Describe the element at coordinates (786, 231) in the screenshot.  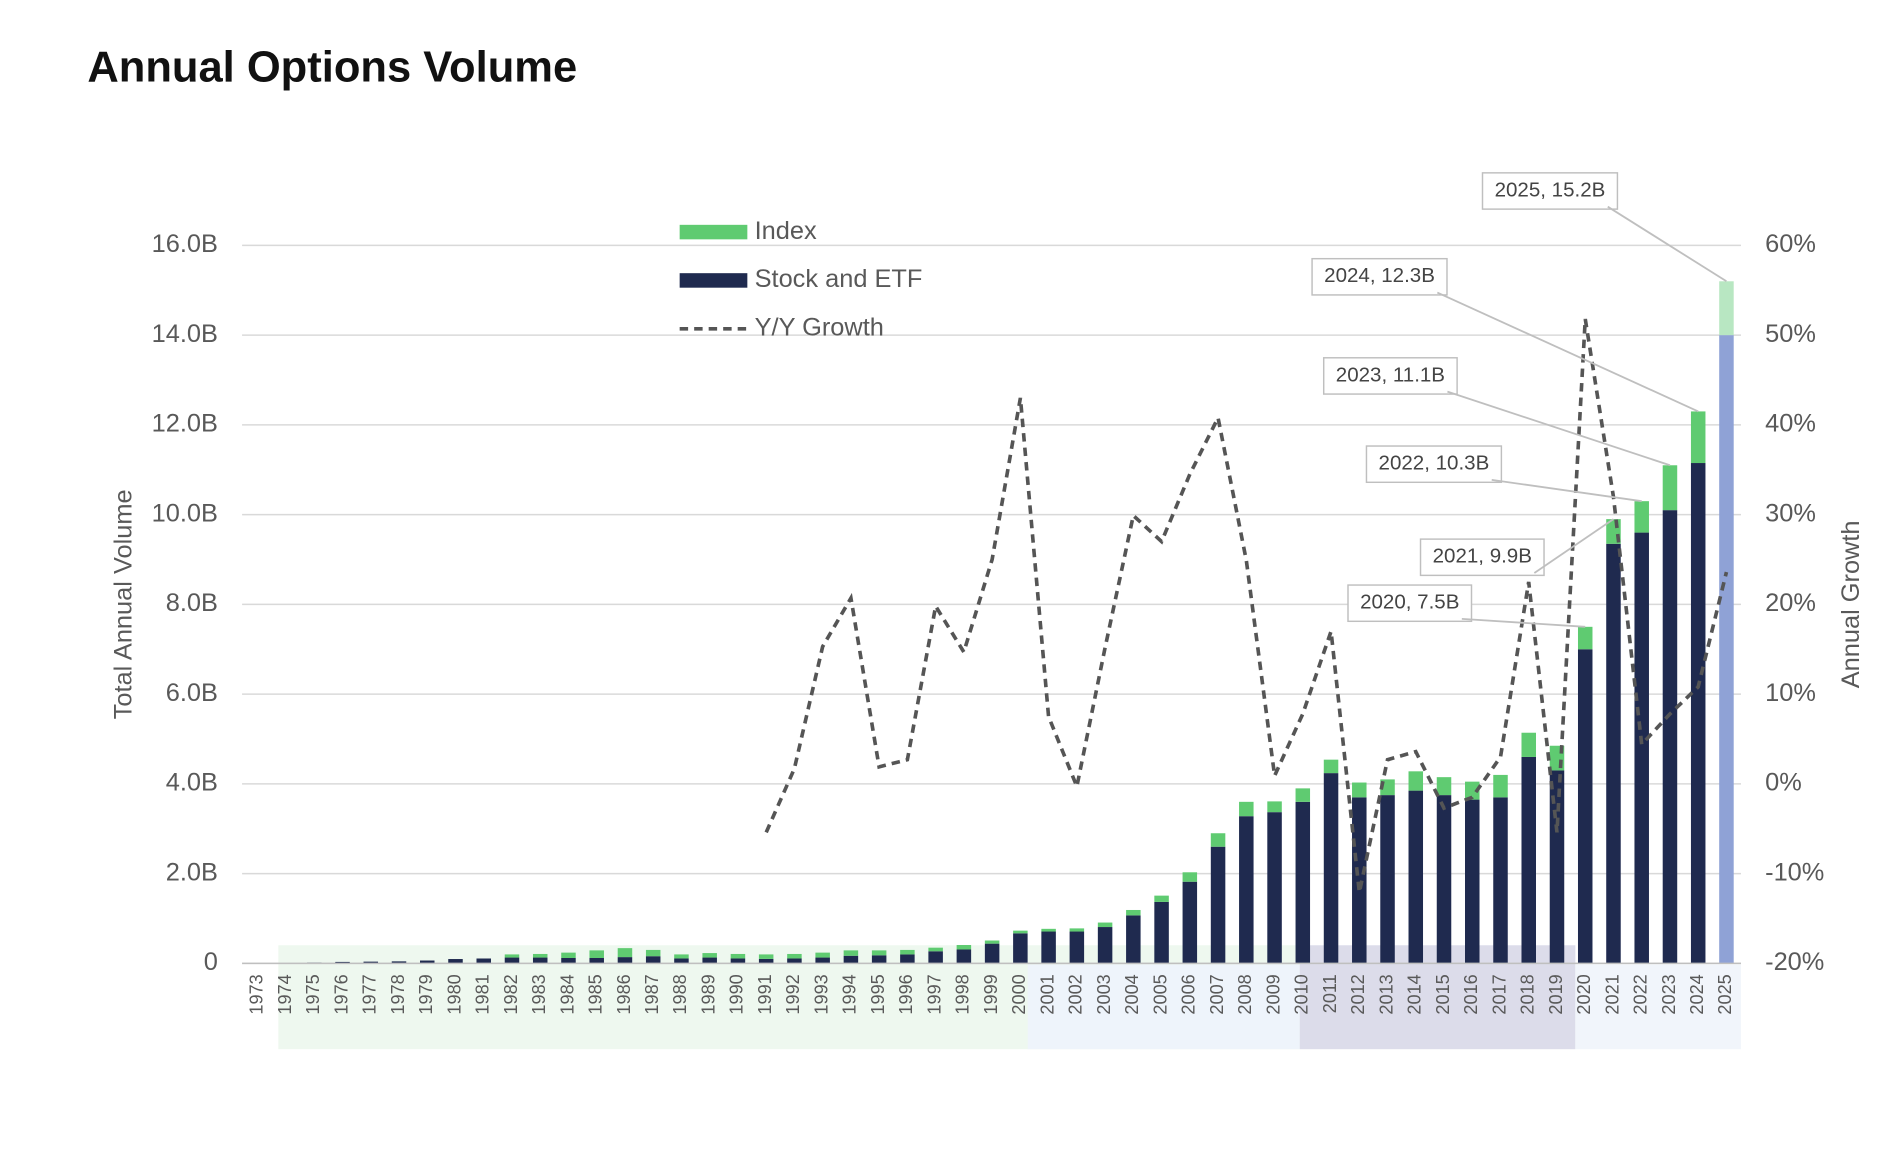
I see `legend-label: Index` at that location.